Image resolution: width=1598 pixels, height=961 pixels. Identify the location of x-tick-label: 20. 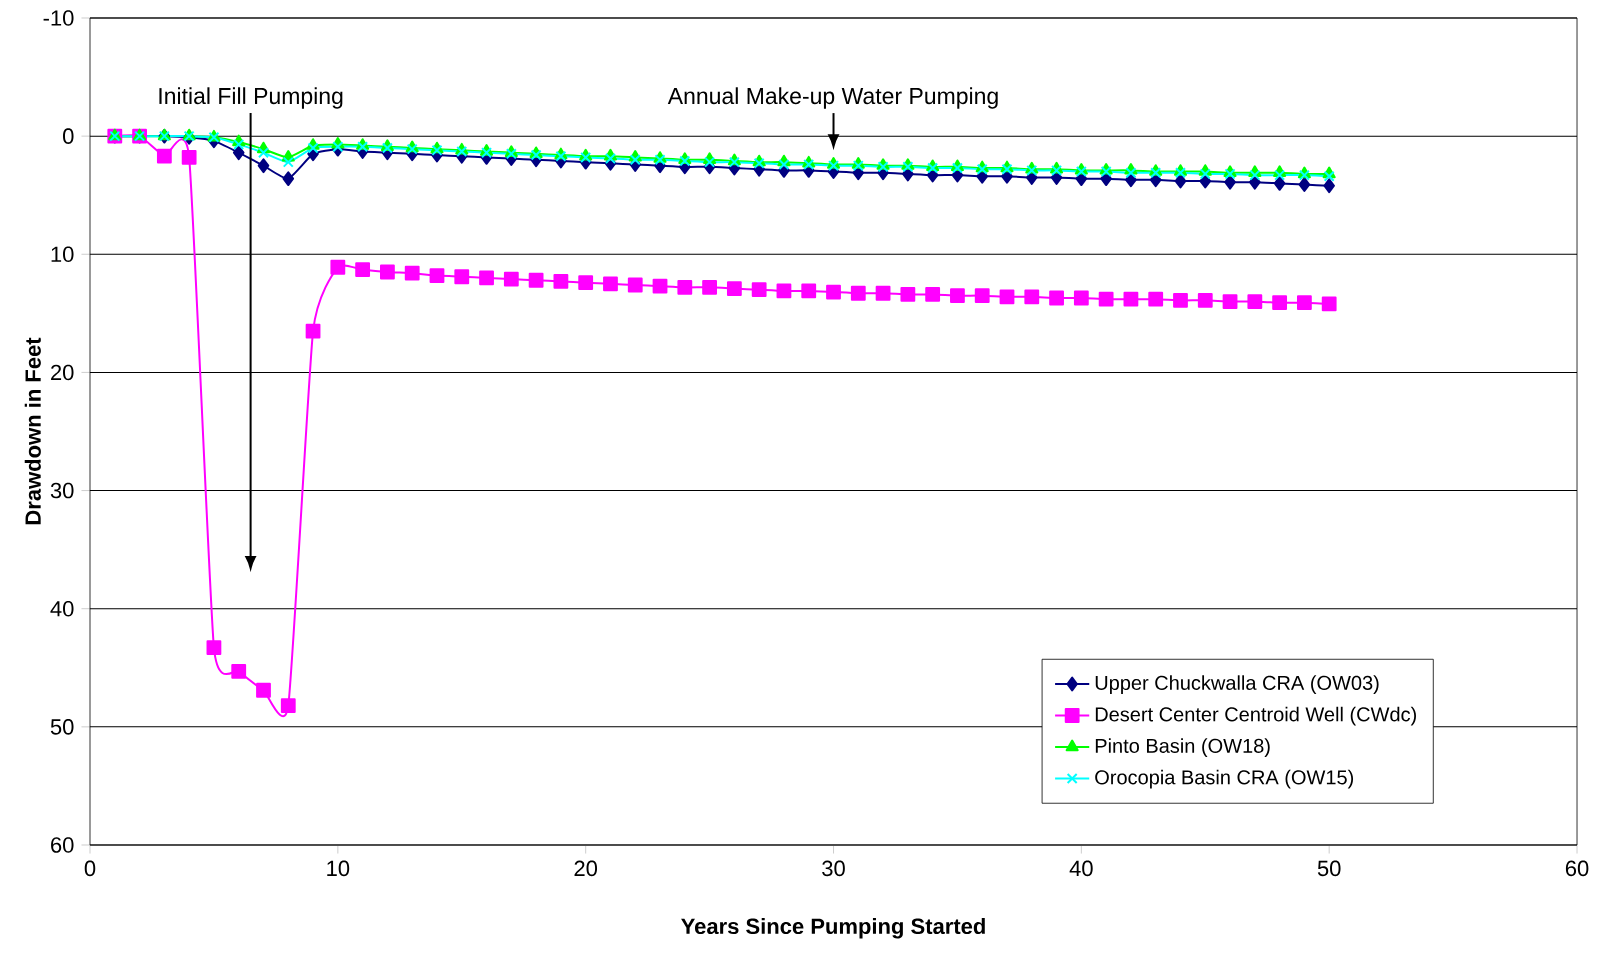
(586, 868).